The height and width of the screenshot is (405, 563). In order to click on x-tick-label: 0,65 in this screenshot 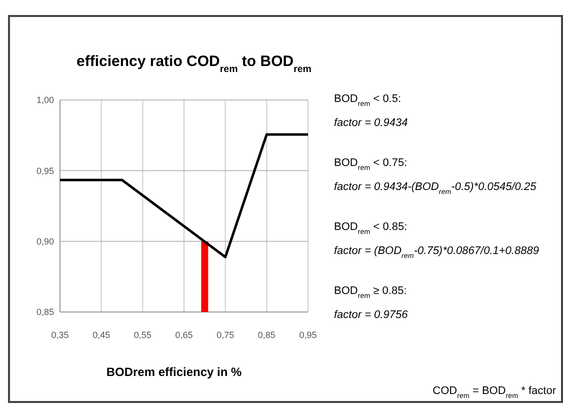, I will do `click(184, 335)`.